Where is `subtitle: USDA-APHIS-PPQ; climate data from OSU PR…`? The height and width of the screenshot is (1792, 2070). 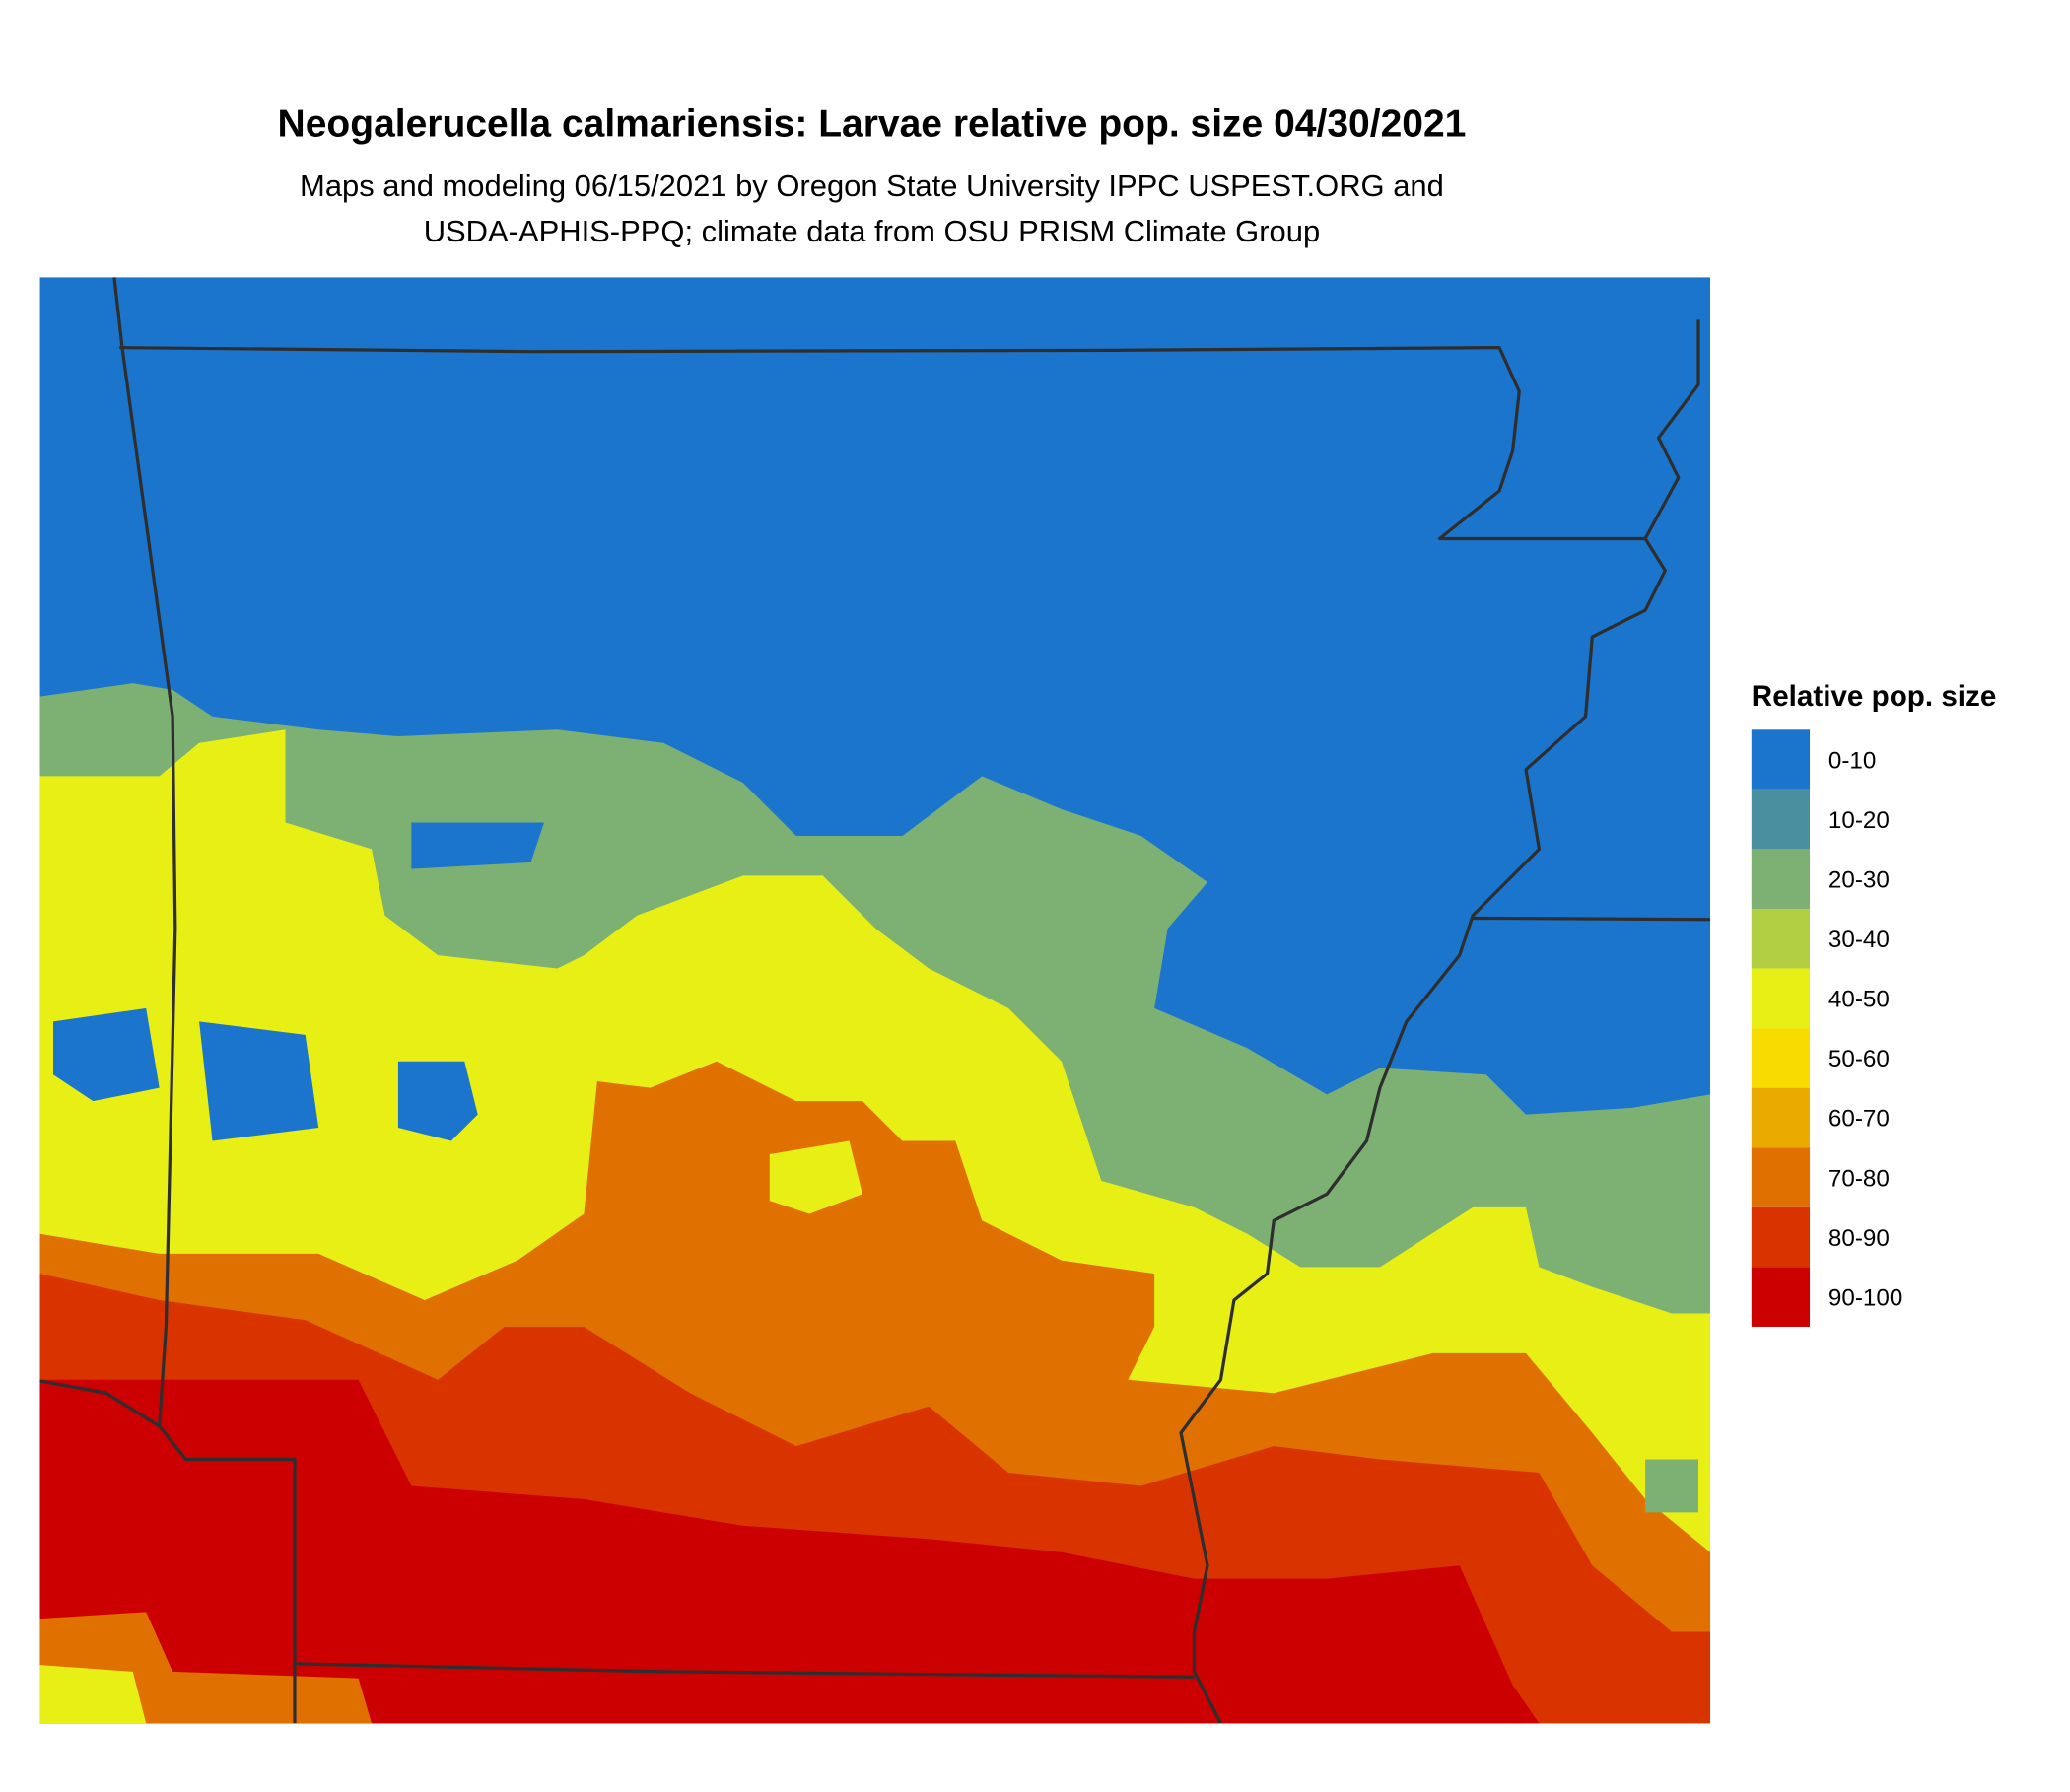
subtitle: USDA-APHIS-PPQ; climate data from OSU PR… is located at coordinates (872, 231).